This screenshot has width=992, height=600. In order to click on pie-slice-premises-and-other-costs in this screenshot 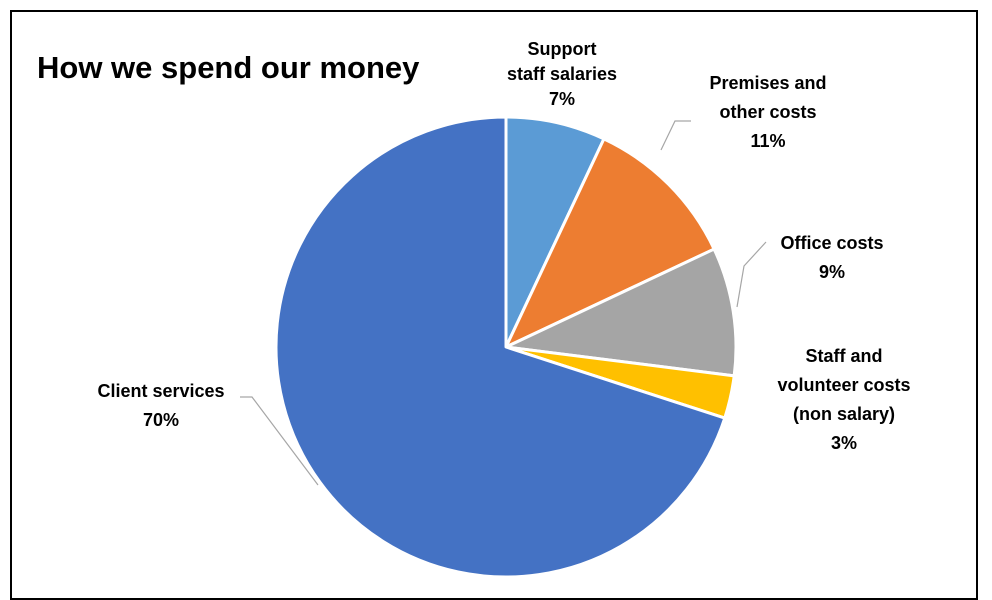, I will do `click(610, 243)`.